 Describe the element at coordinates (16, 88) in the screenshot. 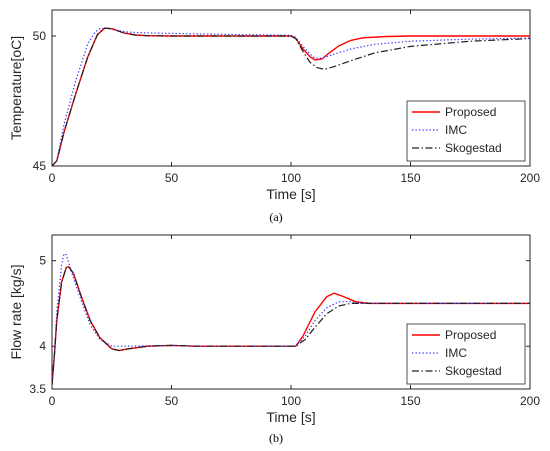

I see `y-axis-title: Temperature[oC]` at that location.